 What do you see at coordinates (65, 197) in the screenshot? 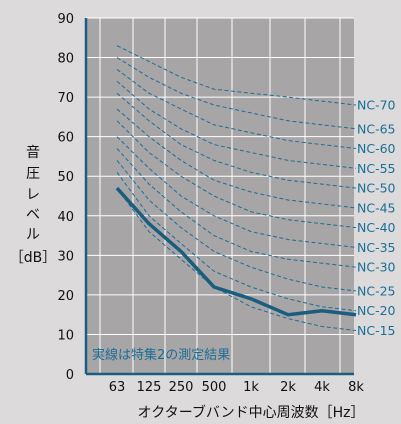
I see `y-tick-labels: 0 10 20 30 40 50 60 70 80 90` at bounding box center [65, 197].